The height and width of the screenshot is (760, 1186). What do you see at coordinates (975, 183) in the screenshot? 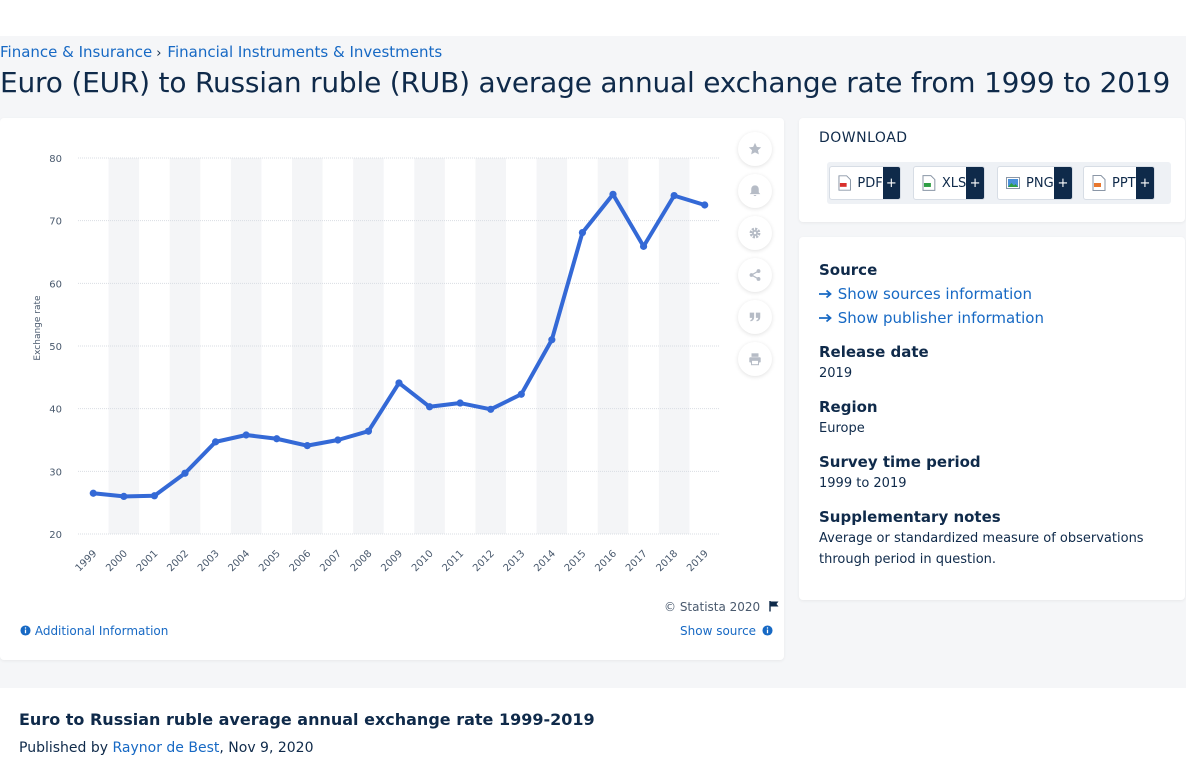
I see `download-xls-plus: +` at bounding box center [975, 183].